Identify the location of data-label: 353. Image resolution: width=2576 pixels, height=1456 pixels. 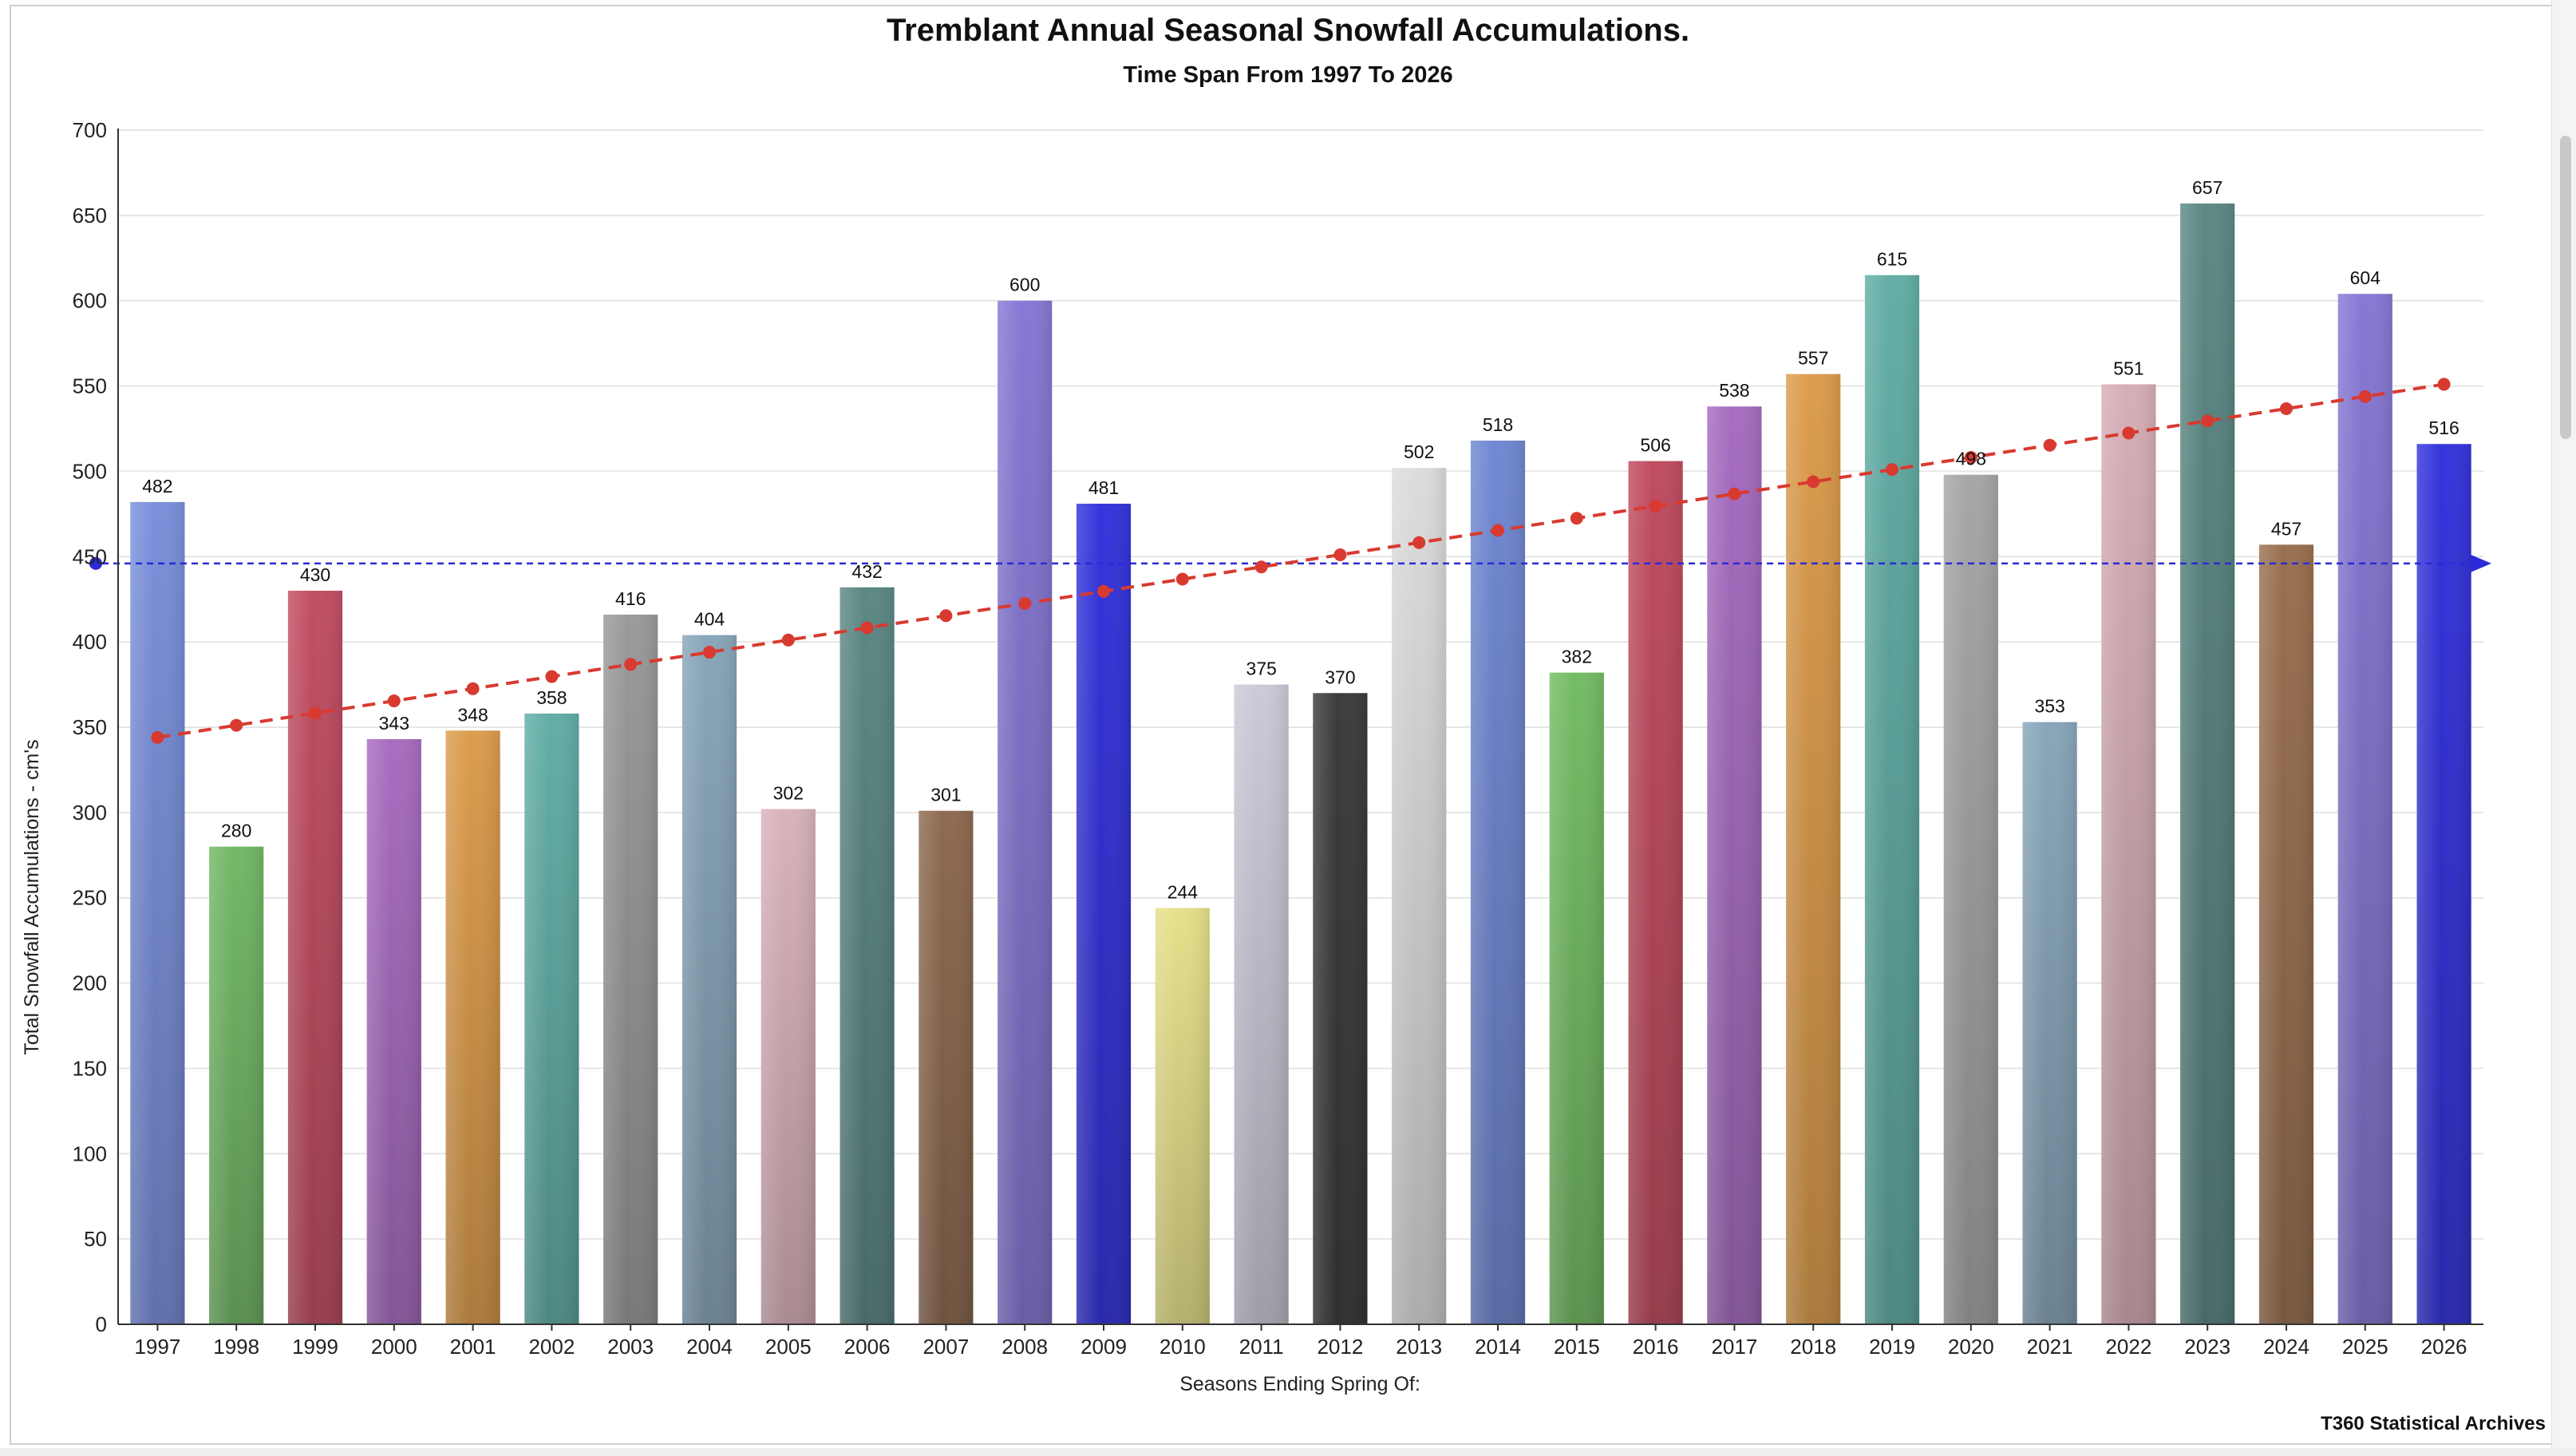
(2049, 706).